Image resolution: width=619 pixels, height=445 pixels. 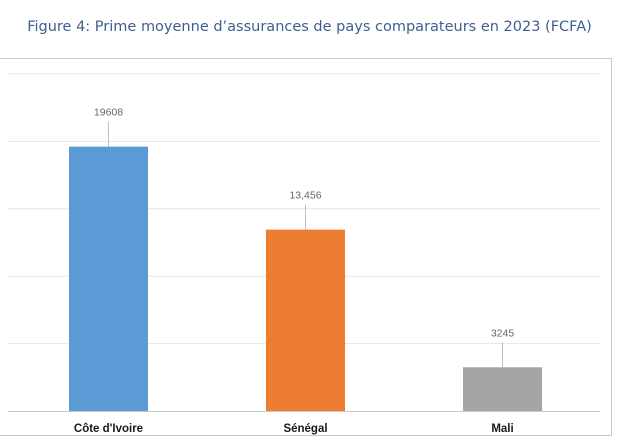 I want to click on data-label: 3245, so click(x=503, y=333).